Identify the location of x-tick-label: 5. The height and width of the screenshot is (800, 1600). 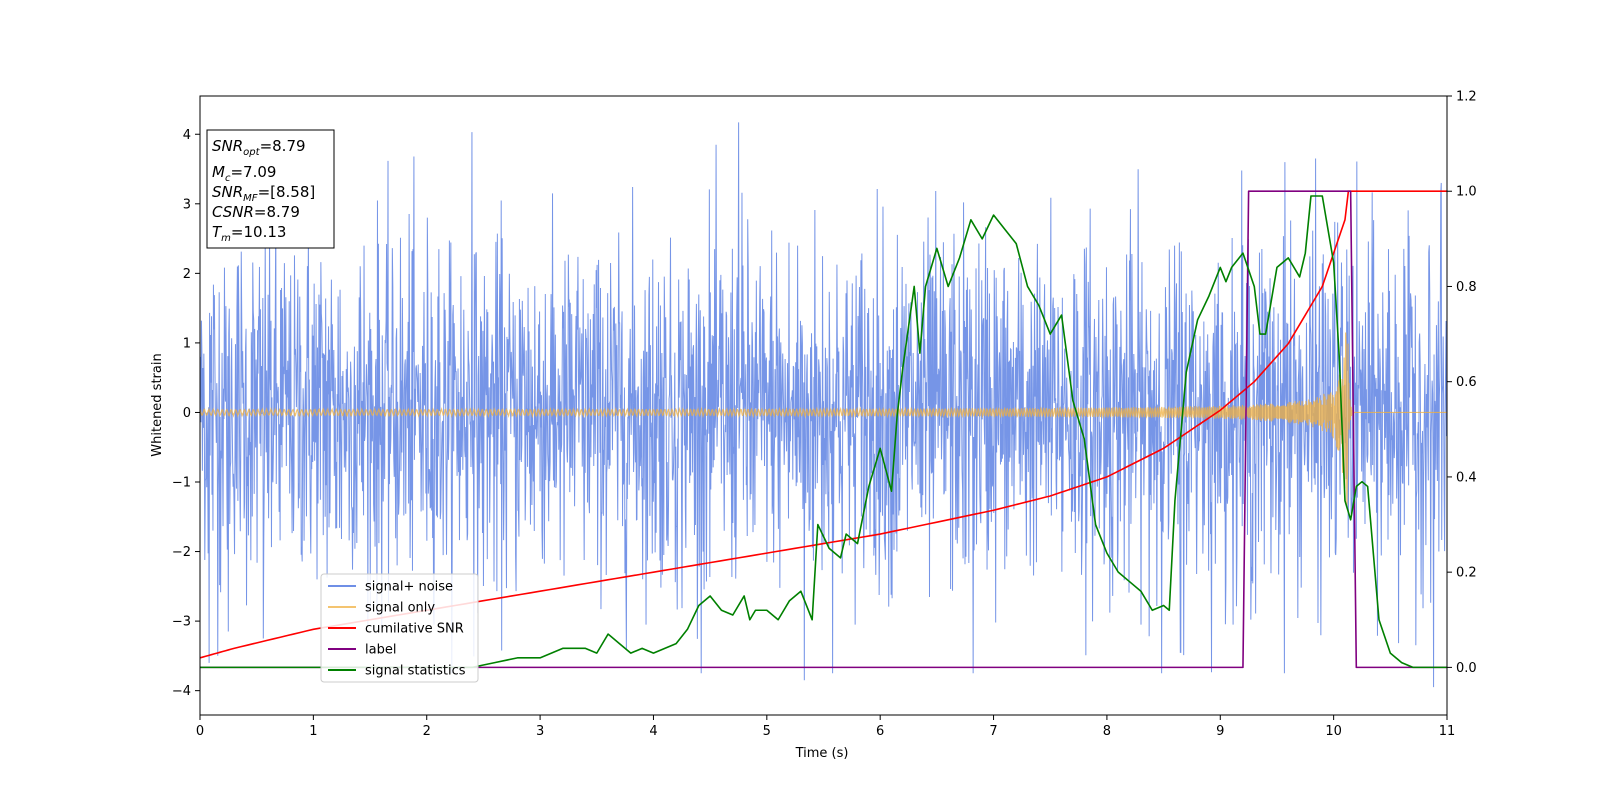
(767, 731).